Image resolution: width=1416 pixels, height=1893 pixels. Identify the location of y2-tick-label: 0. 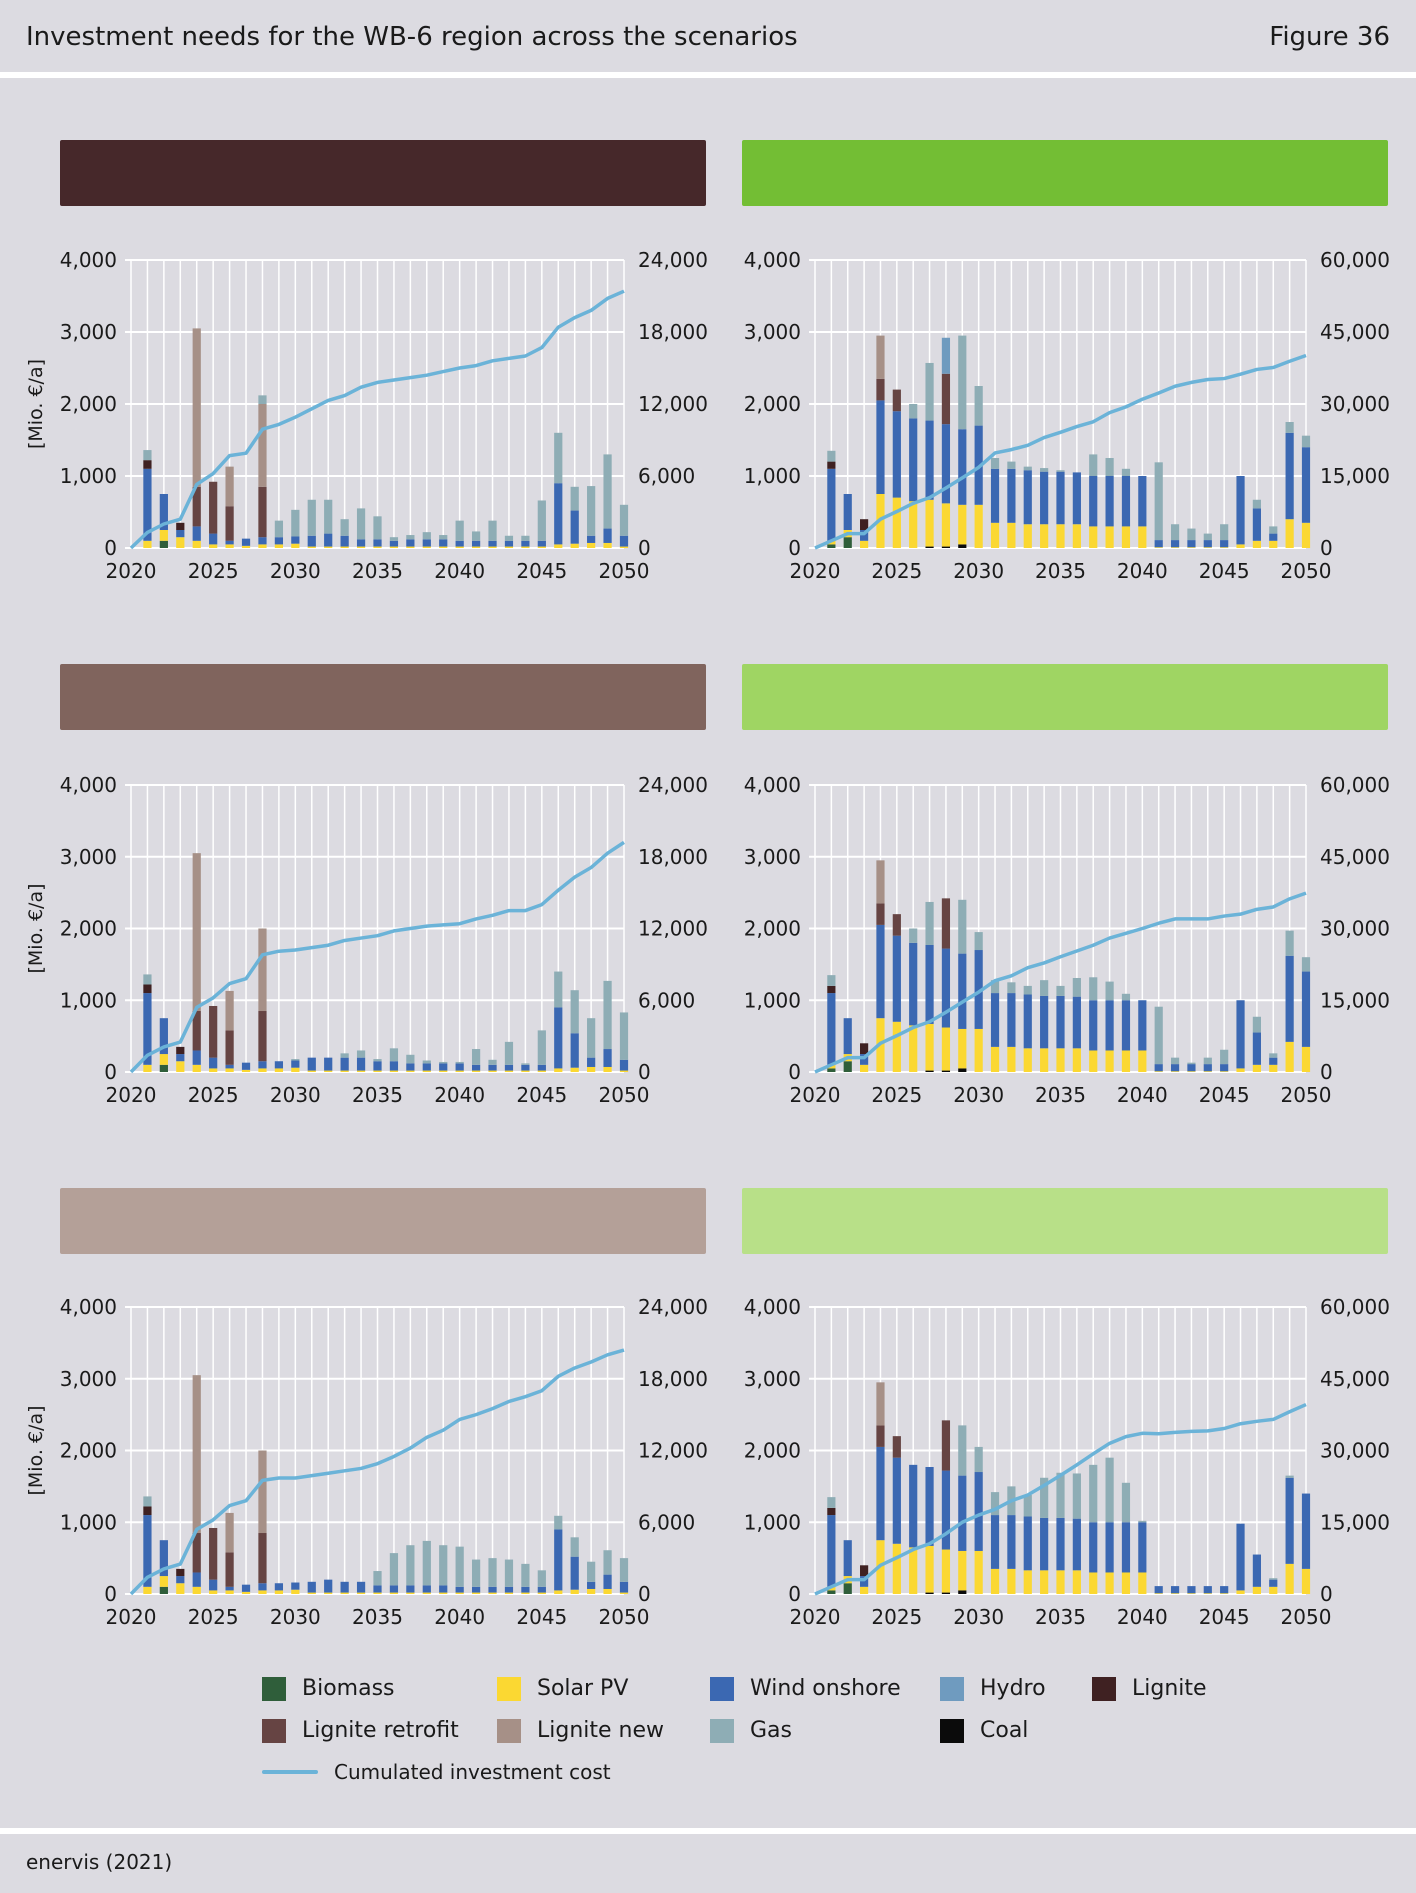
(644, 548).